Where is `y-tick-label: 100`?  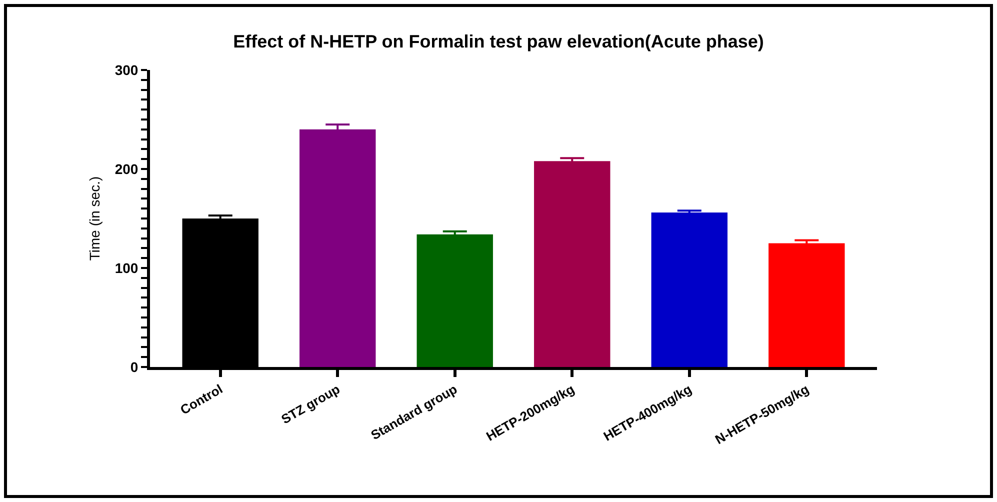 y-tick-label: 100 is located at coordinates (126, 268).